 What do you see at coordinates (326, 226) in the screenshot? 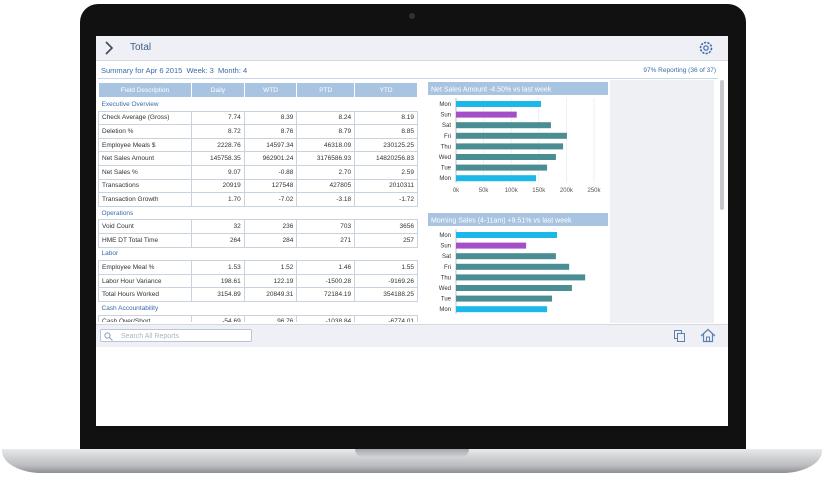
I see `cell-value: 703` at bounding box center [326, 226].